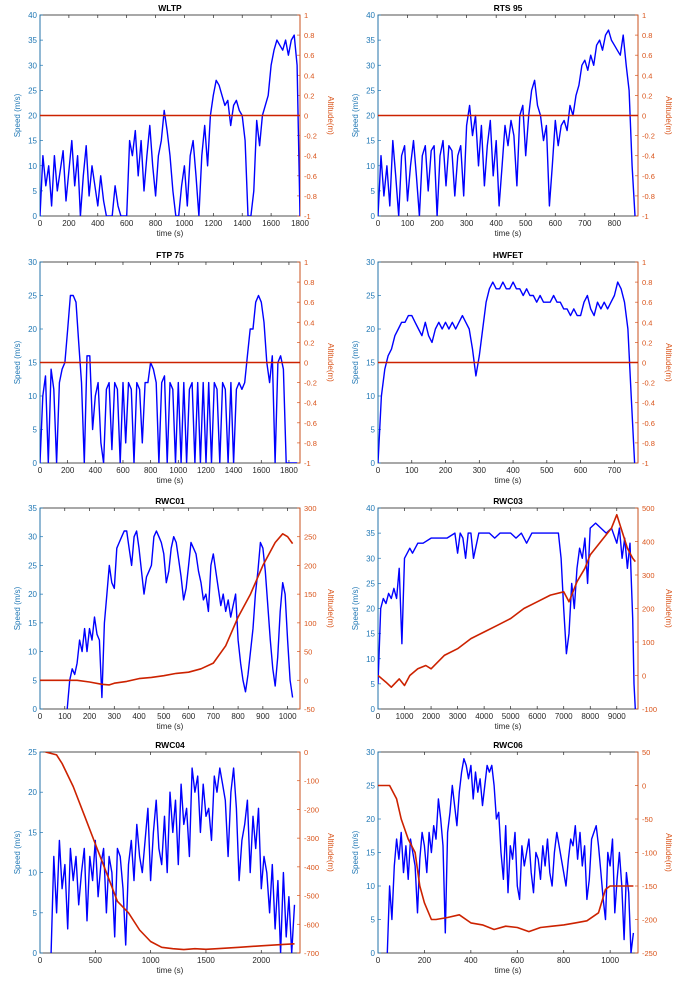 This screenshot has width=677, height=982. What do you see at coordinates (261, 960) in the screenshot?
I see `x-tick-label: 2000` at bounding box center [261, 960].